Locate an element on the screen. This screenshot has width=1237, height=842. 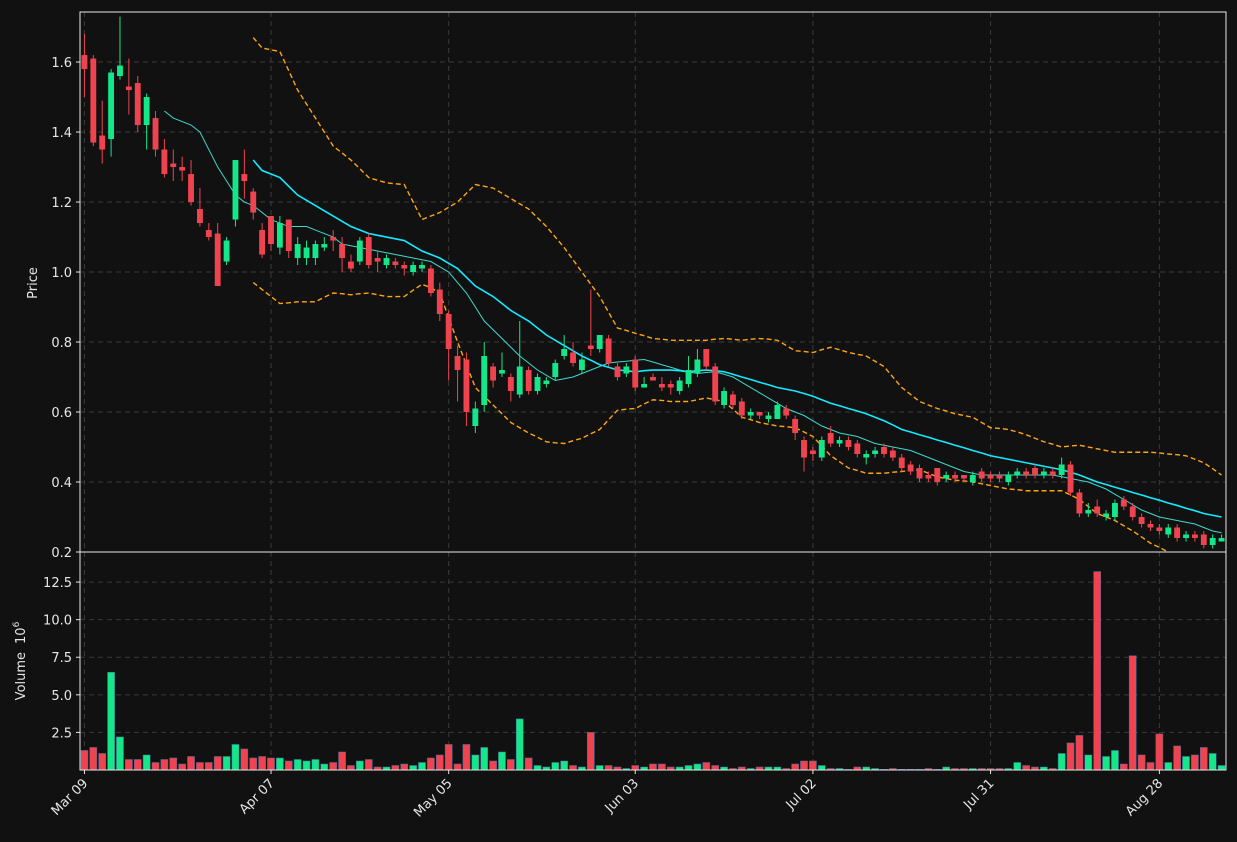
y-tick-label: 0.8 is located at coordinates (61, 343).